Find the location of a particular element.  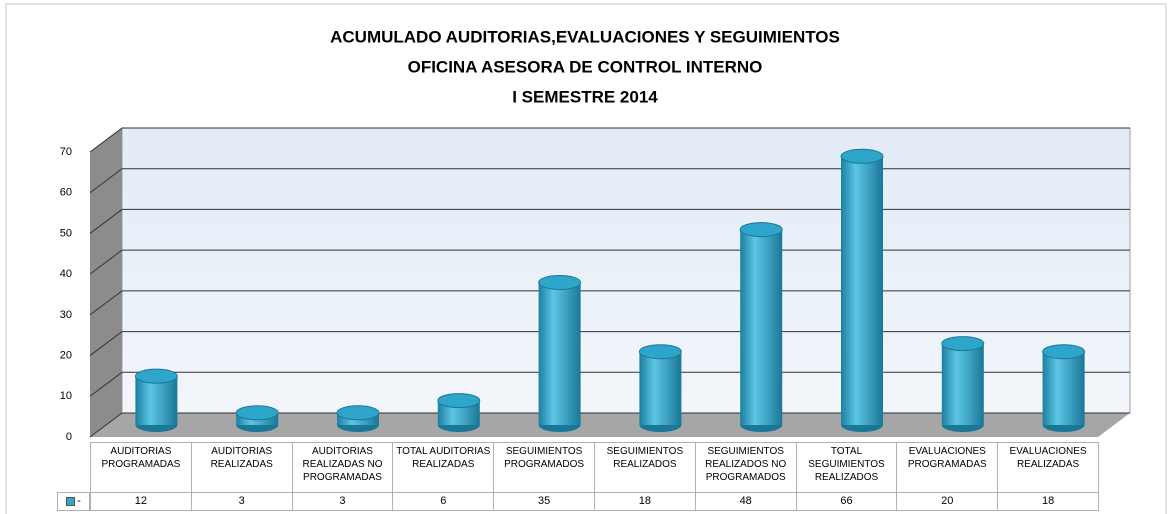

data-label: 12 is located at coordinates (141, 501).